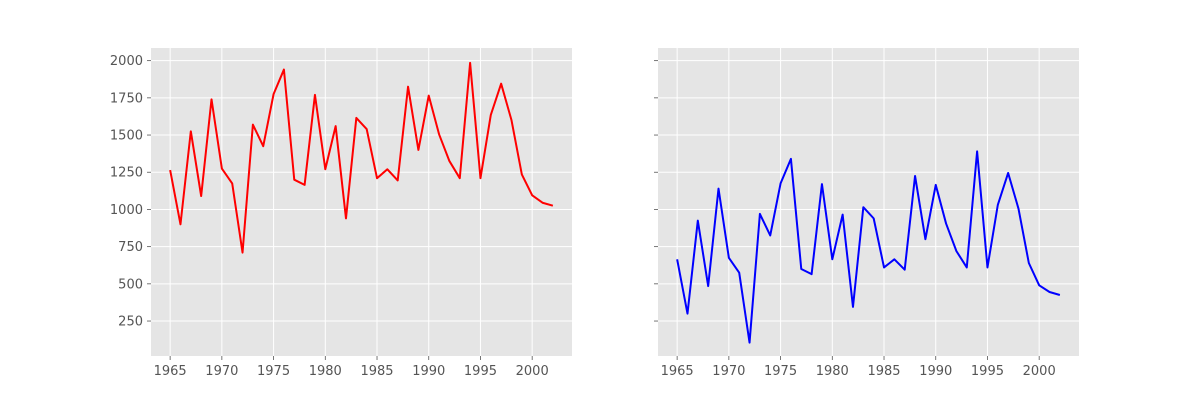  I want to click on y-tick-label: 500, so click(130, 284).